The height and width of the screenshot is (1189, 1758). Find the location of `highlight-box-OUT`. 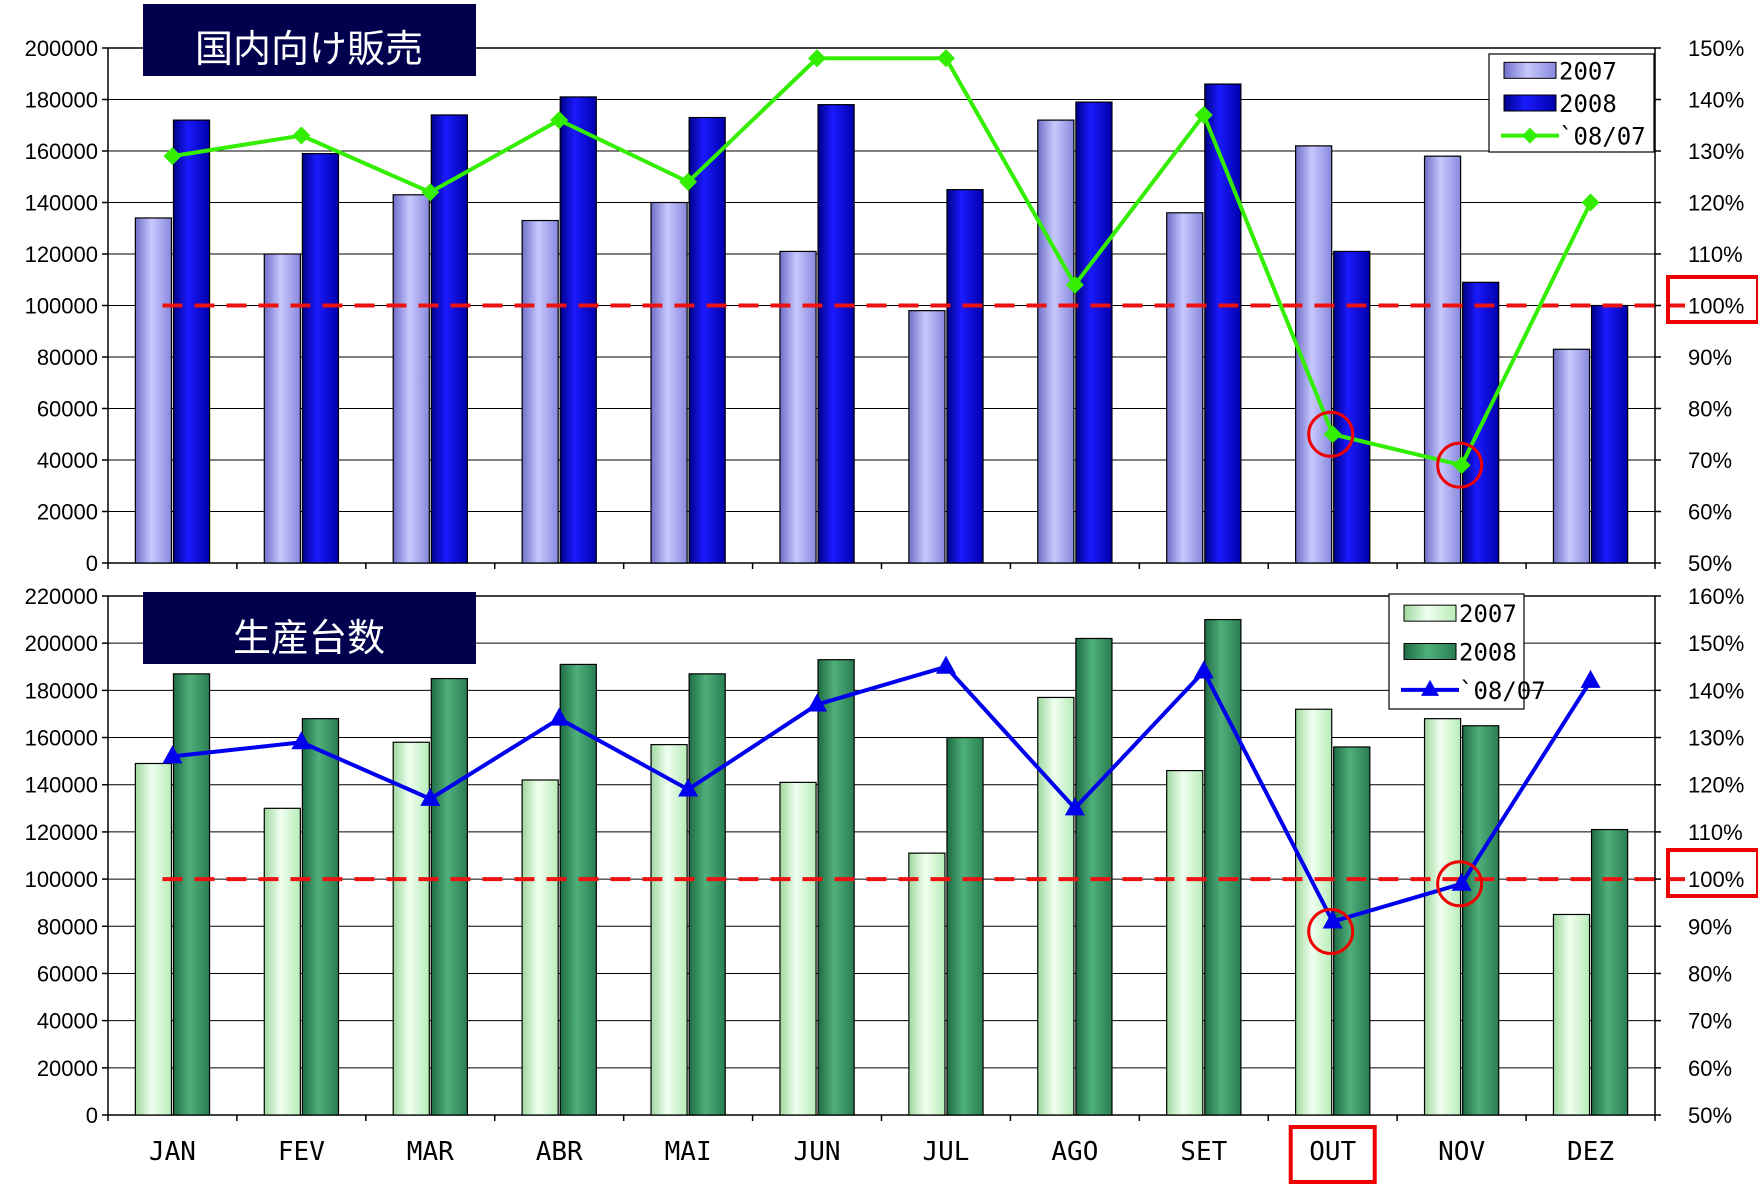

highlight-box-OUT is located at coordinates (1332, 1154).